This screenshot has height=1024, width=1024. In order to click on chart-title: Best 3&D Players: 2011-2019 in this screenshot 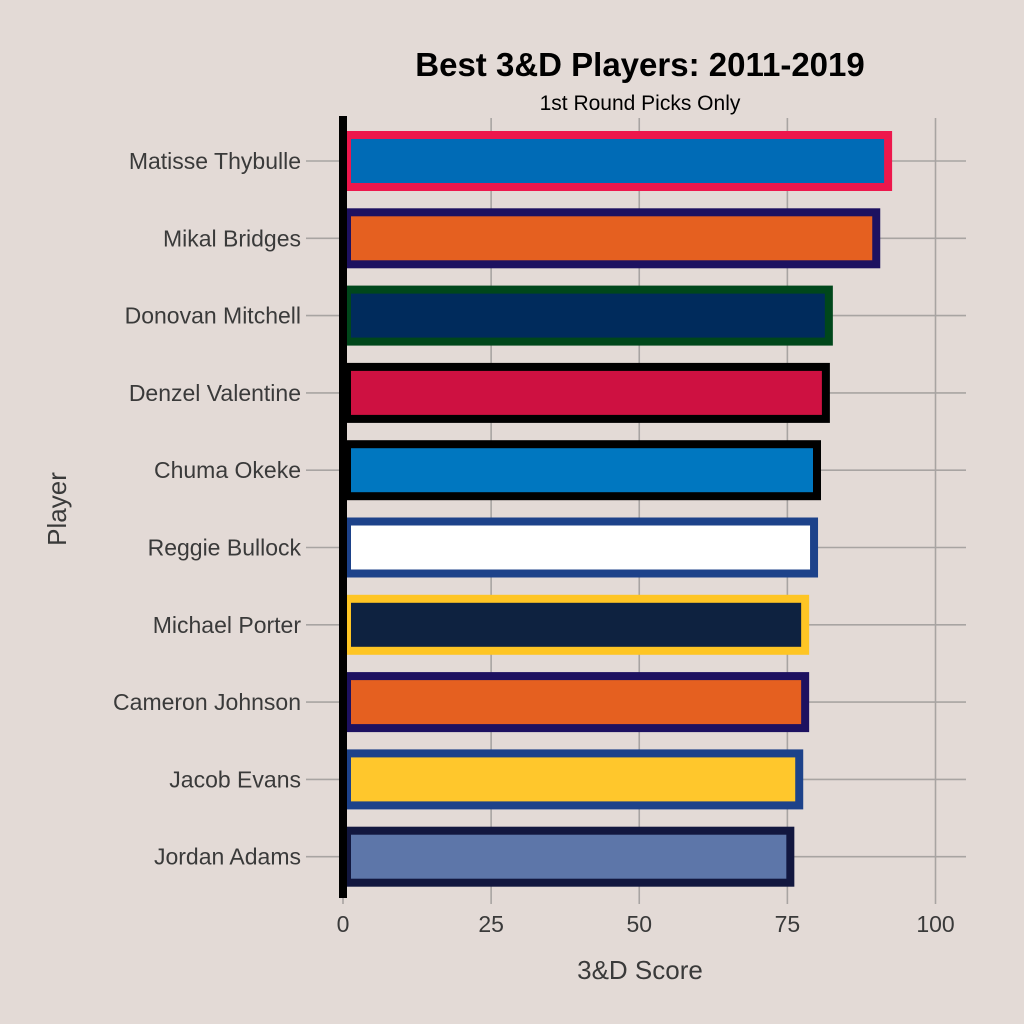, I will do `click(639, 64)`.